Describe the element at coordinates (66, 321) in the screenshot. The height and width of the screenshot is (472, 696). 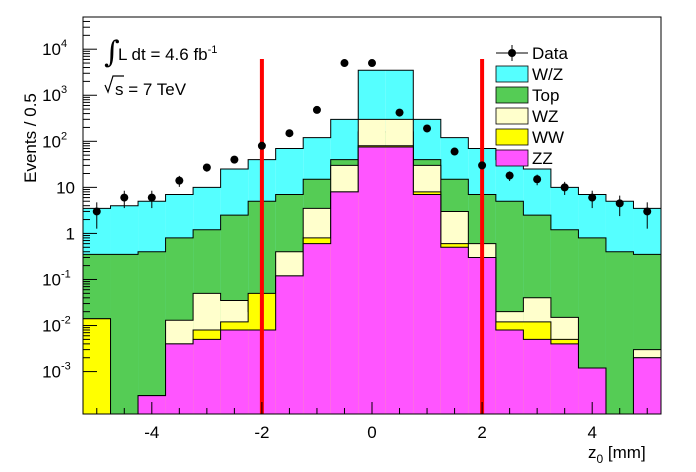
I see `y-tick-exponent: -2` at that location.